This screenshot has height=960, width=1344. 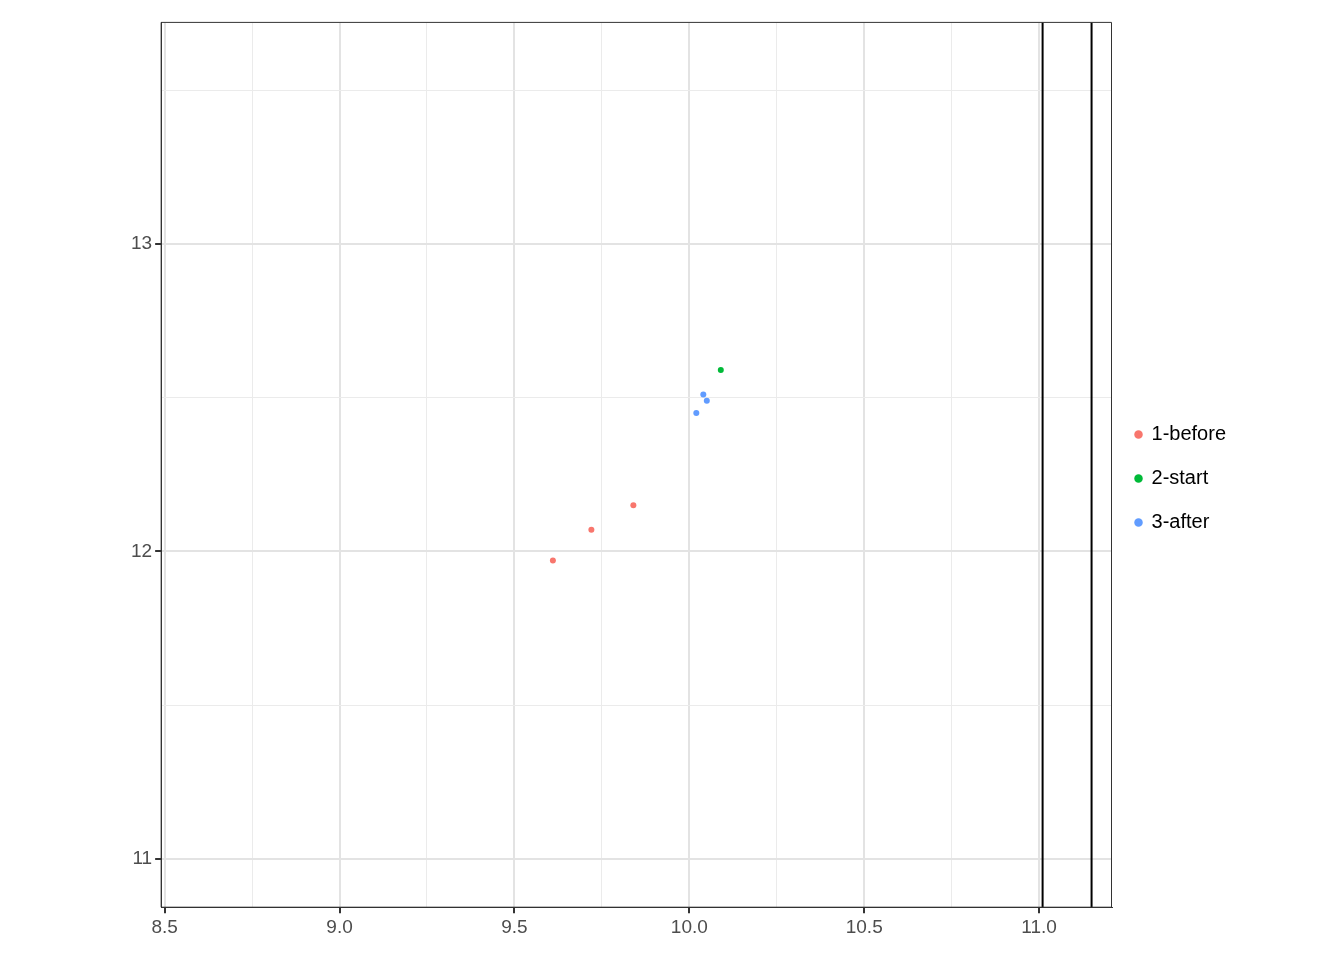 I want to click on legend-label: 2-start, so click(x=1180, y=477).